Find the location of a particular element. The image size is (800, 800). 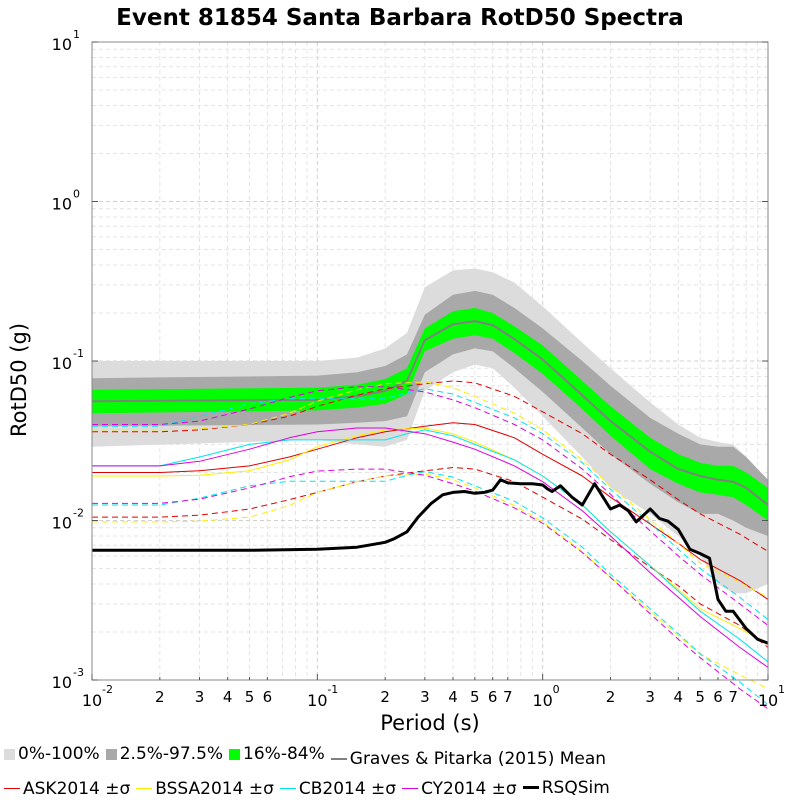

legend-item-rsqsim: RSQSim is located at coordinates (566, 787).